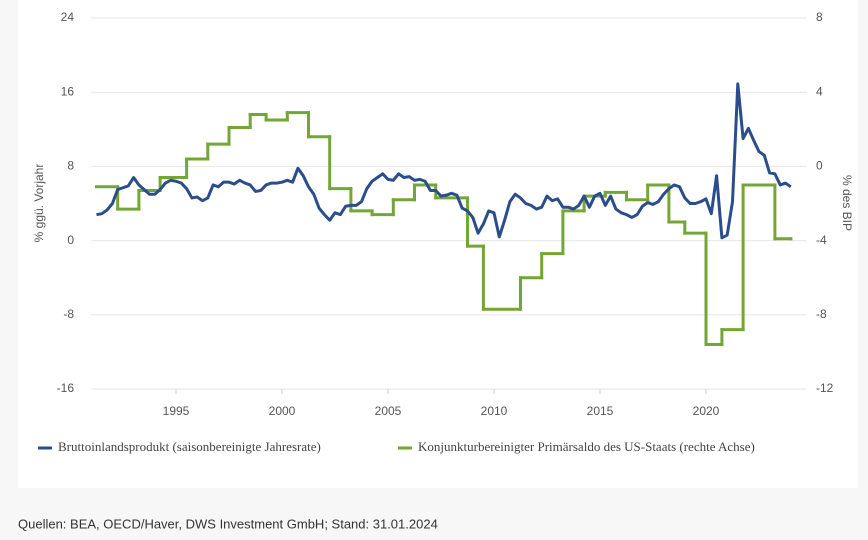 The image size is (868, 540). Describe the element at coordinates (66, 388) in the screenshot. I see `y-tick-label: -16` at that location.